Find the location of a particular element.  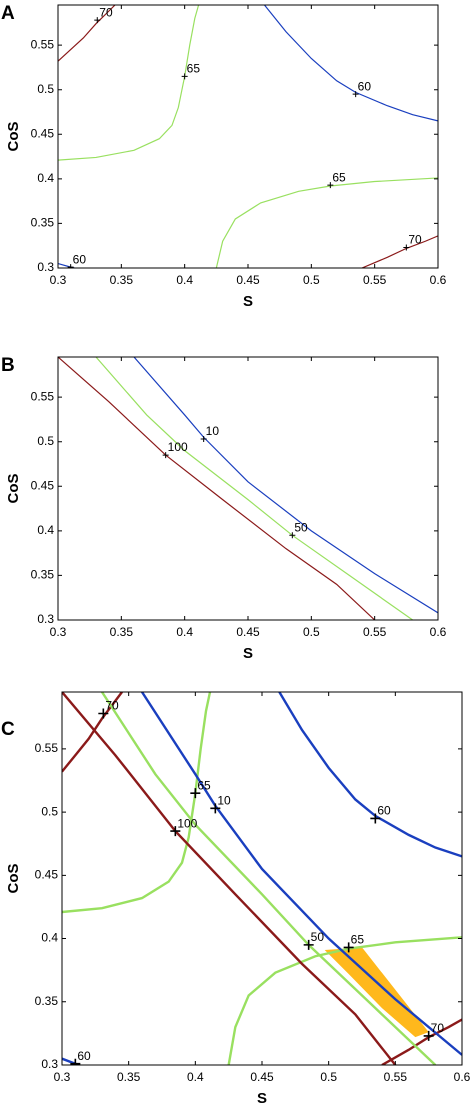

panel-letter: A is located at coordinates (8, 13).